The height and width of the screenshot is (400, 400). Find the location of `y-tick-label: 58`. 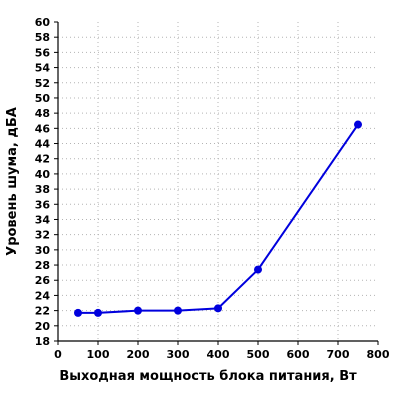

y-tick-label: 58 is located at coordinates (42, 37).